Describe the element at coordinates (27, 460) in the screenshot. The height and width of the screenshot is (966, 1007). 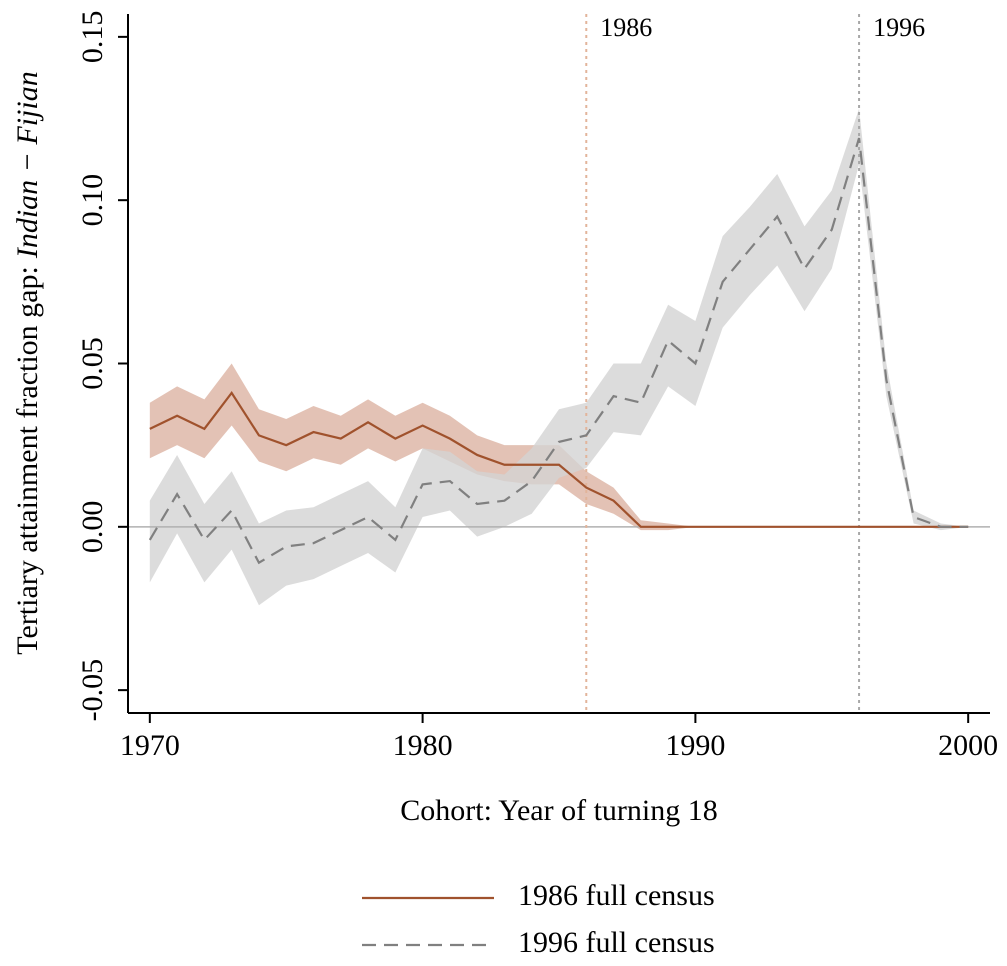
I see `y-axis-label-text: Tertiary attainment fraction gap:` at that location.